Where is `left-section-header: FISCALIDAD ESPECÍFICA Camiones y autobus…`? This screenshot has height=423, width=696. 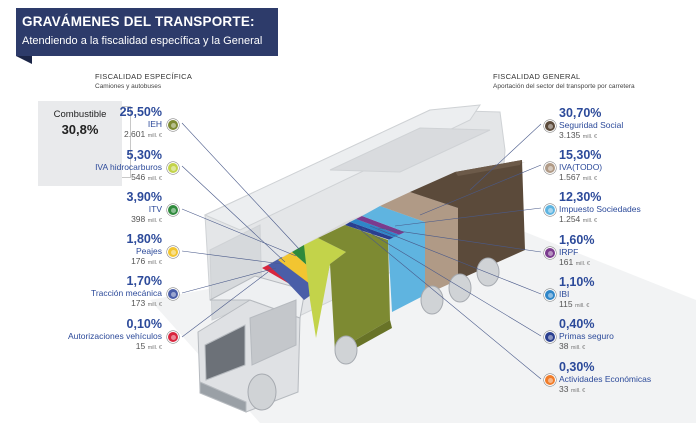
left-section-header: FISCALIDAD ESPECÍFICA Camiones y autobus… is located at coordinates (143, 81).